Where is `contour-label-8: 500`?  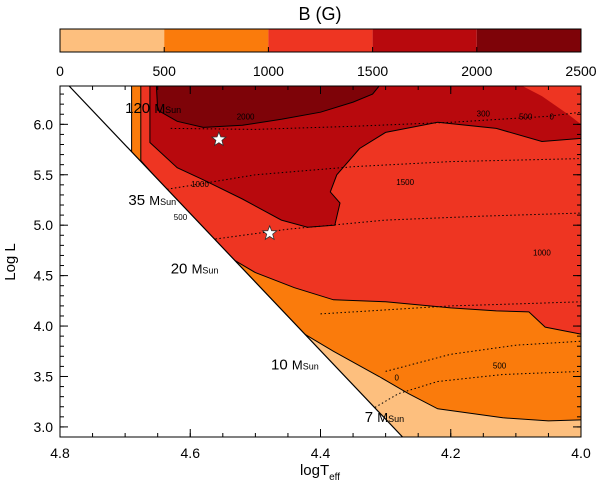 contour-label-8: 500 is located at coordinates (526, 116).